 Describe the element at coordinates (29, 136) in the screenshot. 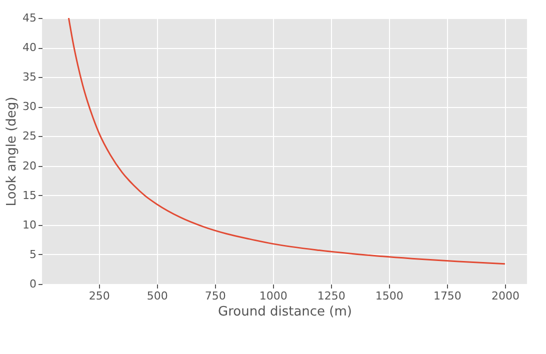

I see `y-tick-label: 25` at that location.